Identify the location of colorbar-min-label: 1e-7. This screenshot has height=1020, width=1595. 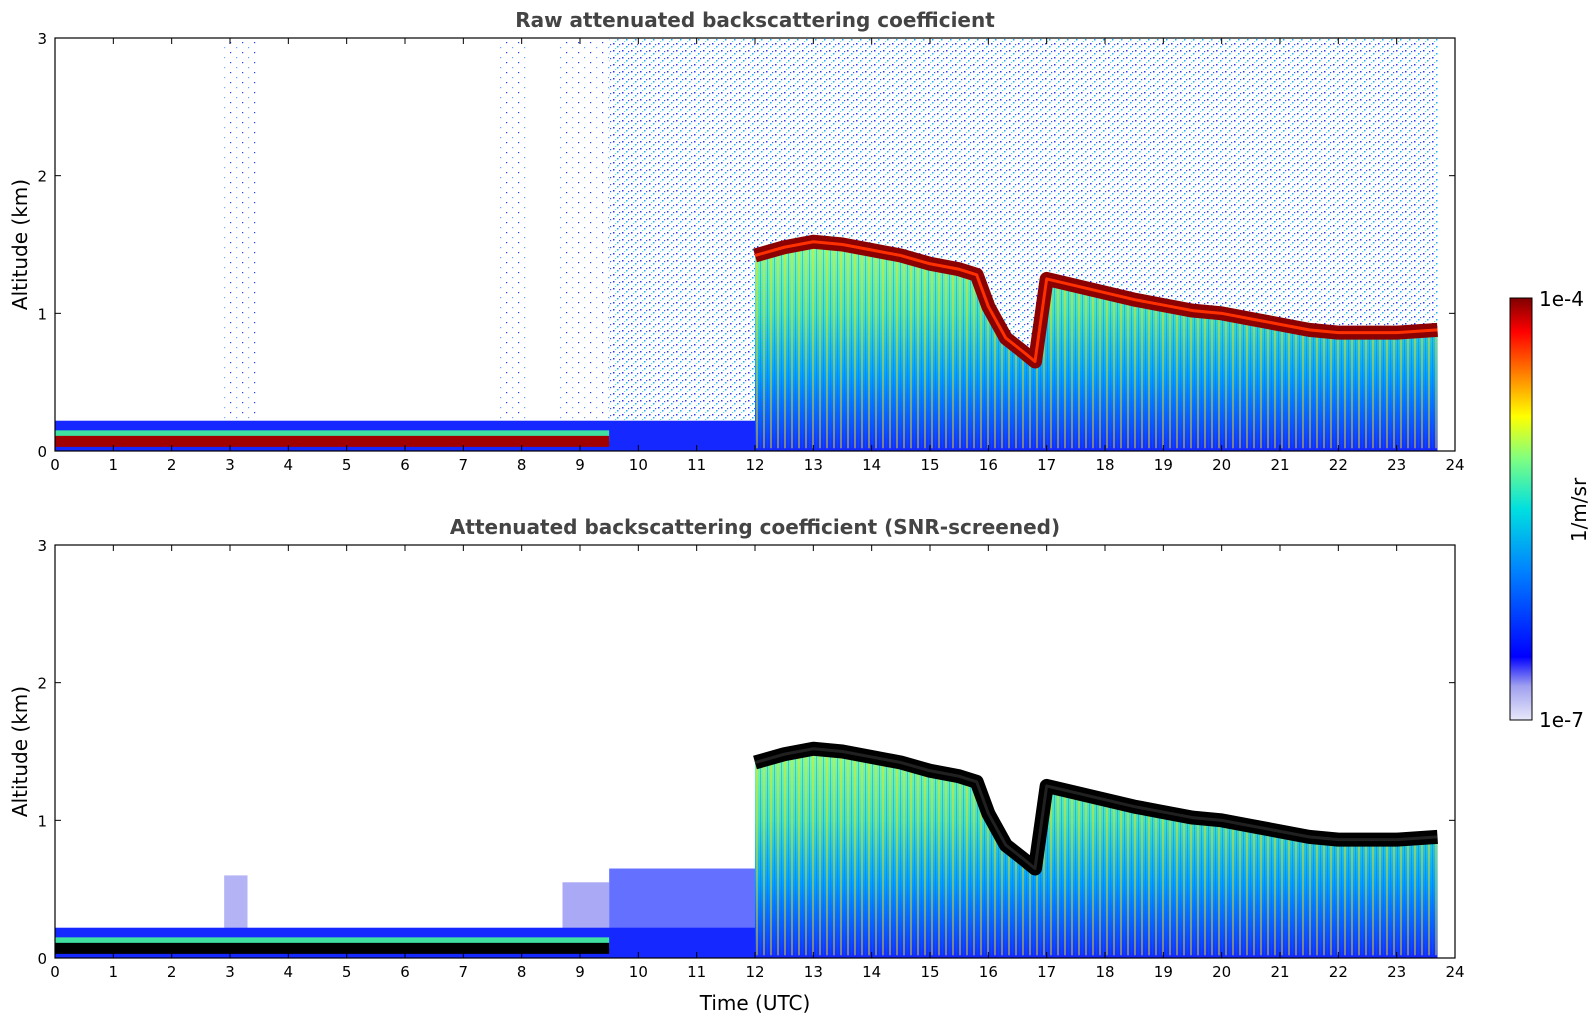
(1561, 720).